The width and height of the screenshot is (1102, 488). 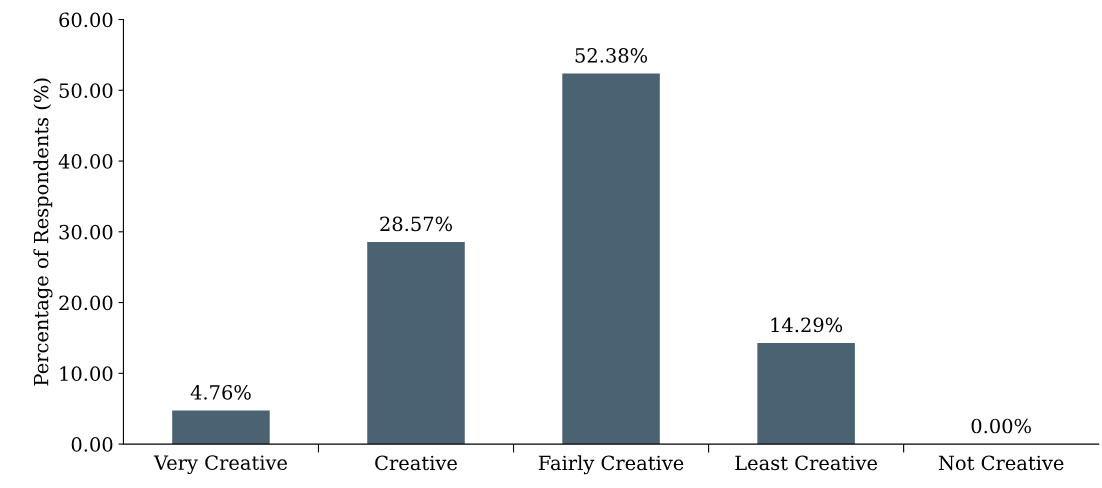 I want to click on y-tick-label: 40.00, so click(x=85, y=161).